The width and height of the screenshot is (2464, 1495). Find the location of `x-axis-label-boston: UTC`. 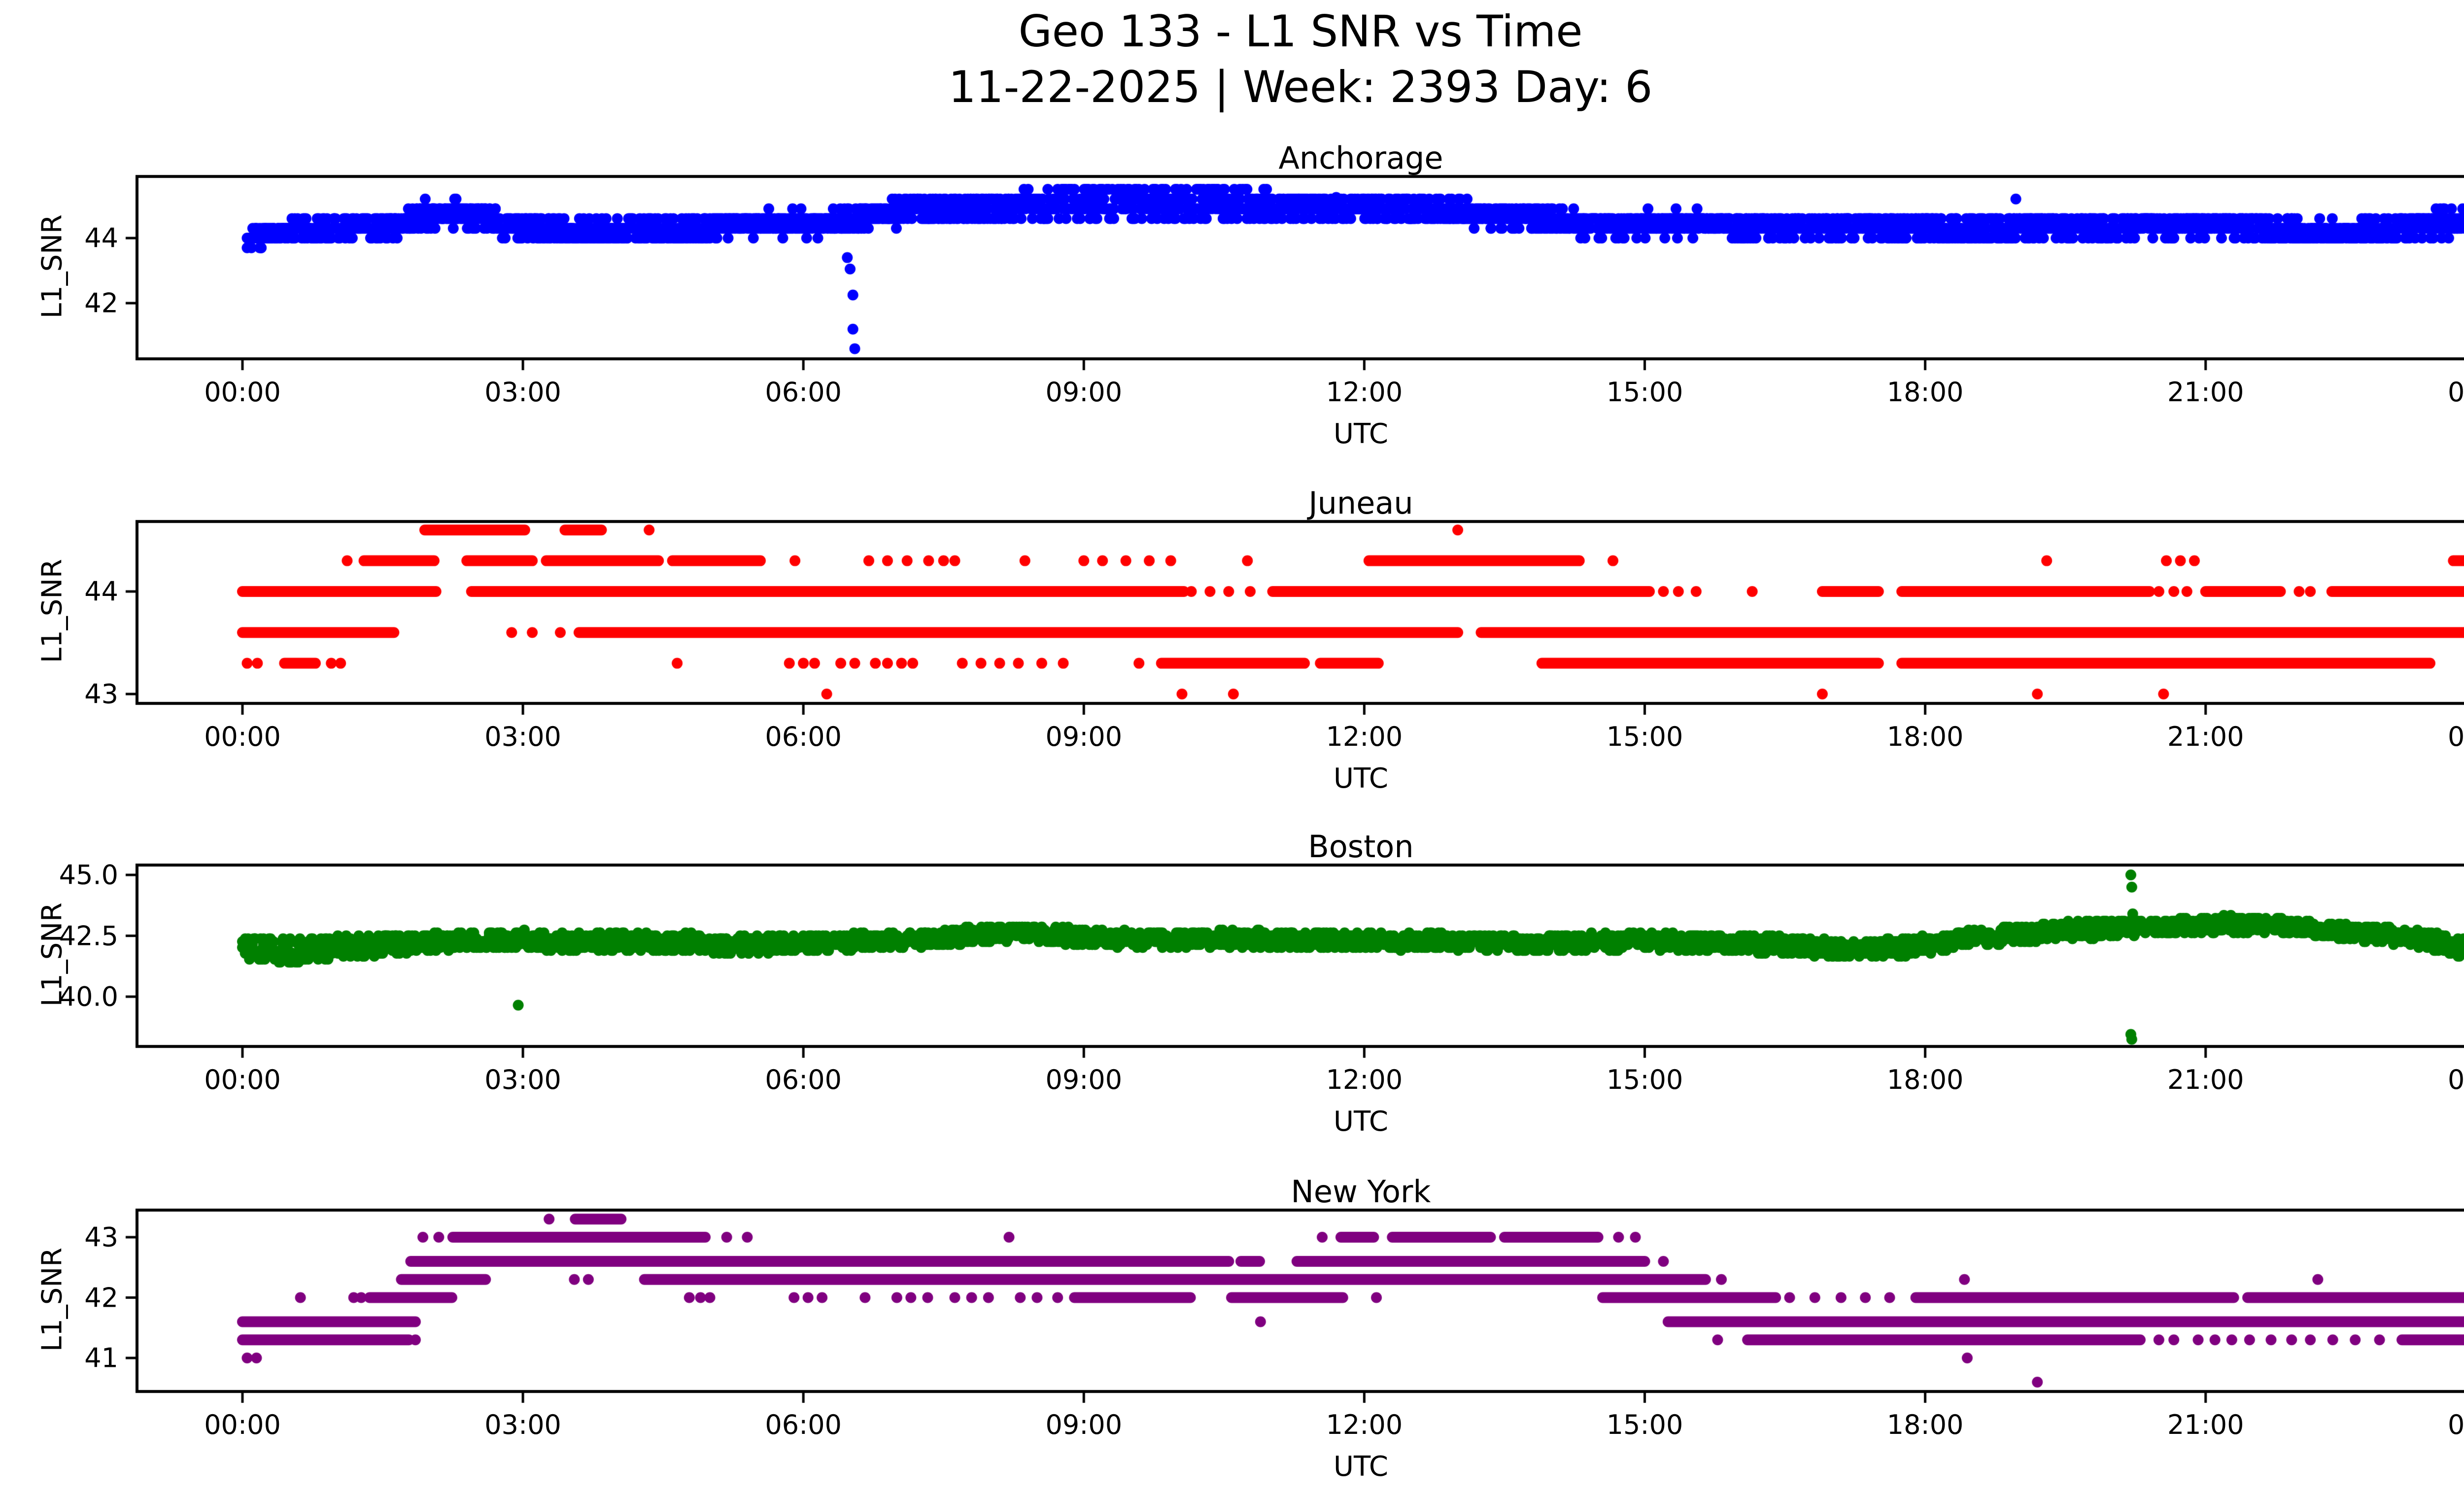

x-axis-label-boston: UTC is located at coordinates (1360, 1122).